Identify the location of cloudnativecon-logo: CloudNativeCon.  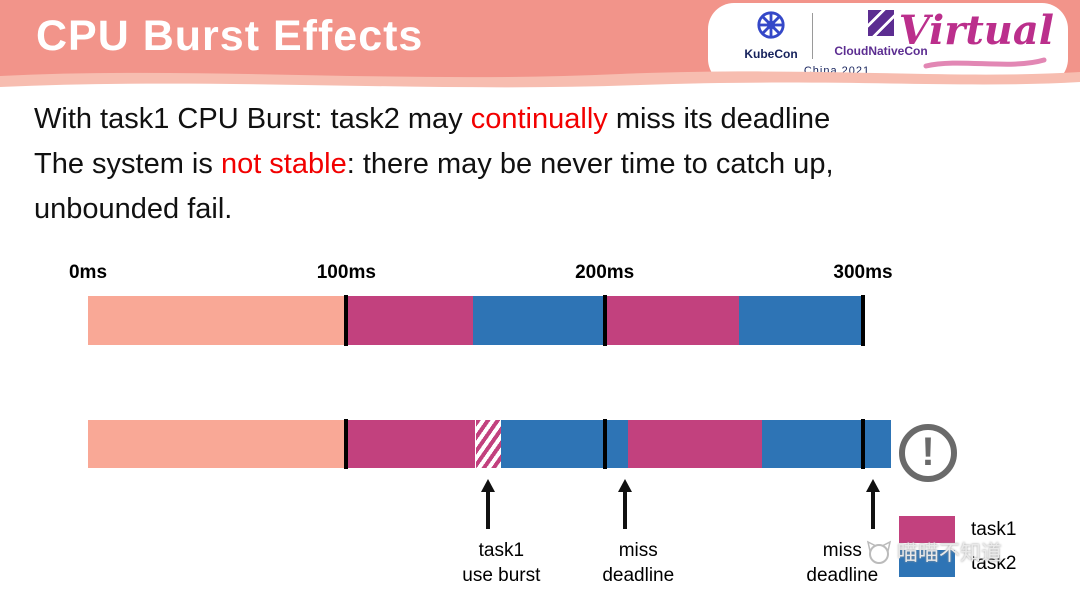
(881, 34).